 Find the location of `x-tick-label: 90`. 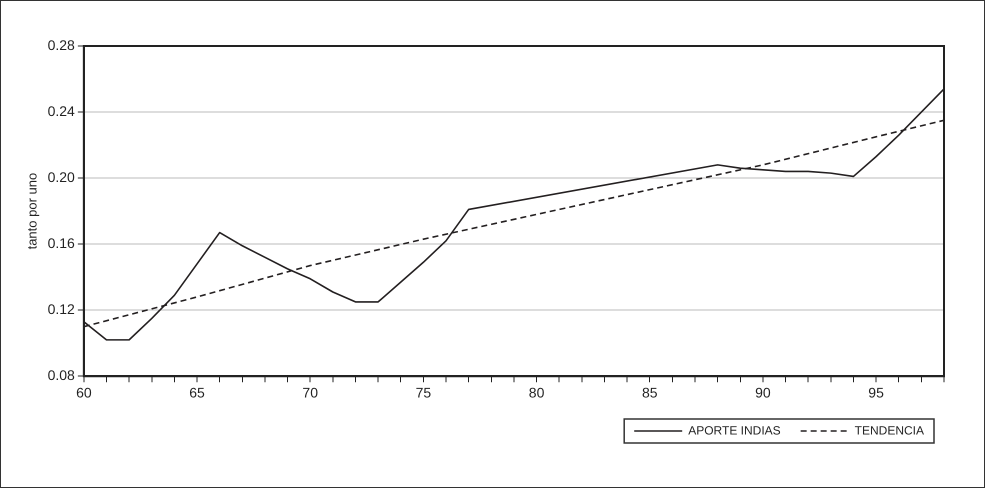

x-tick-label: 90 is located at coordinates (763, 392).